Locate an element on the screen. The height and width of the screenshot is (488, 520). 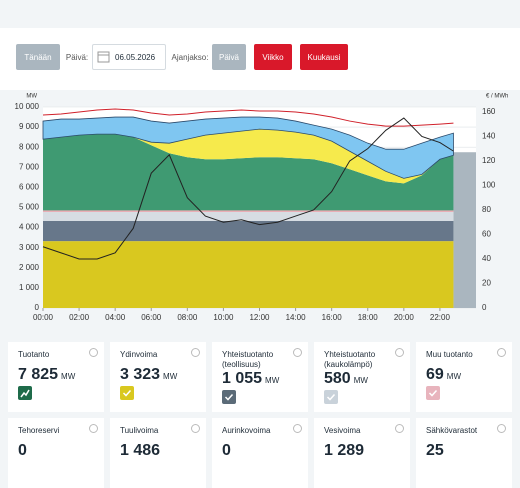
y2-tick-label: 0 is located at coordinates (484, 307).